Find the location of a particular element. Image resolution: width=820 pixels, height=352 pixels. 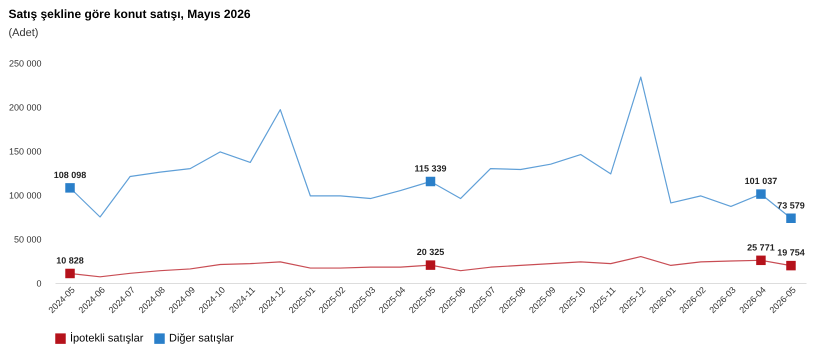

data-label: 20 325 is located at coordinates (430, 252).